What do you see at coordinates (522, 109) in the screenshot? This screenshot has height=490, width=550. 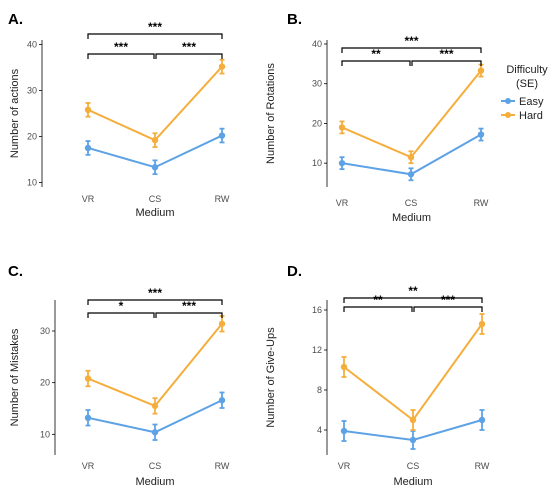 I see `legend-items: Easy Hard` at bounding box center [522, 109].